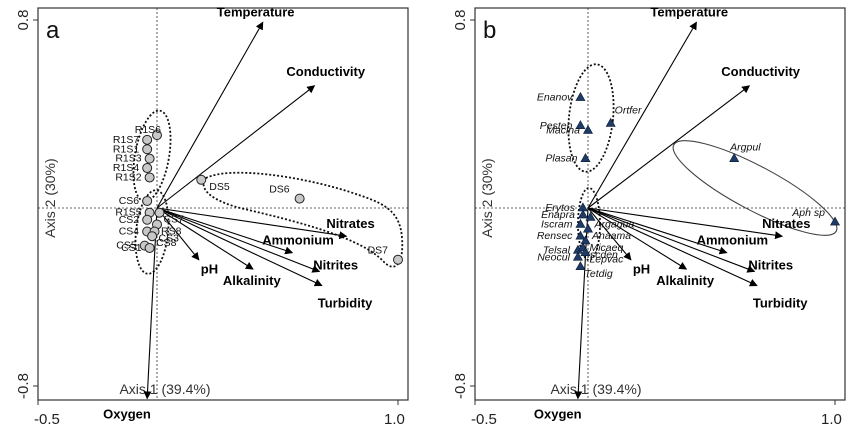 Image resolution: width=848 pixels, height=432 pixels. Describe the element at coordinates (166, 243) in the screenshot. I see `site-label: CS8` at that location.